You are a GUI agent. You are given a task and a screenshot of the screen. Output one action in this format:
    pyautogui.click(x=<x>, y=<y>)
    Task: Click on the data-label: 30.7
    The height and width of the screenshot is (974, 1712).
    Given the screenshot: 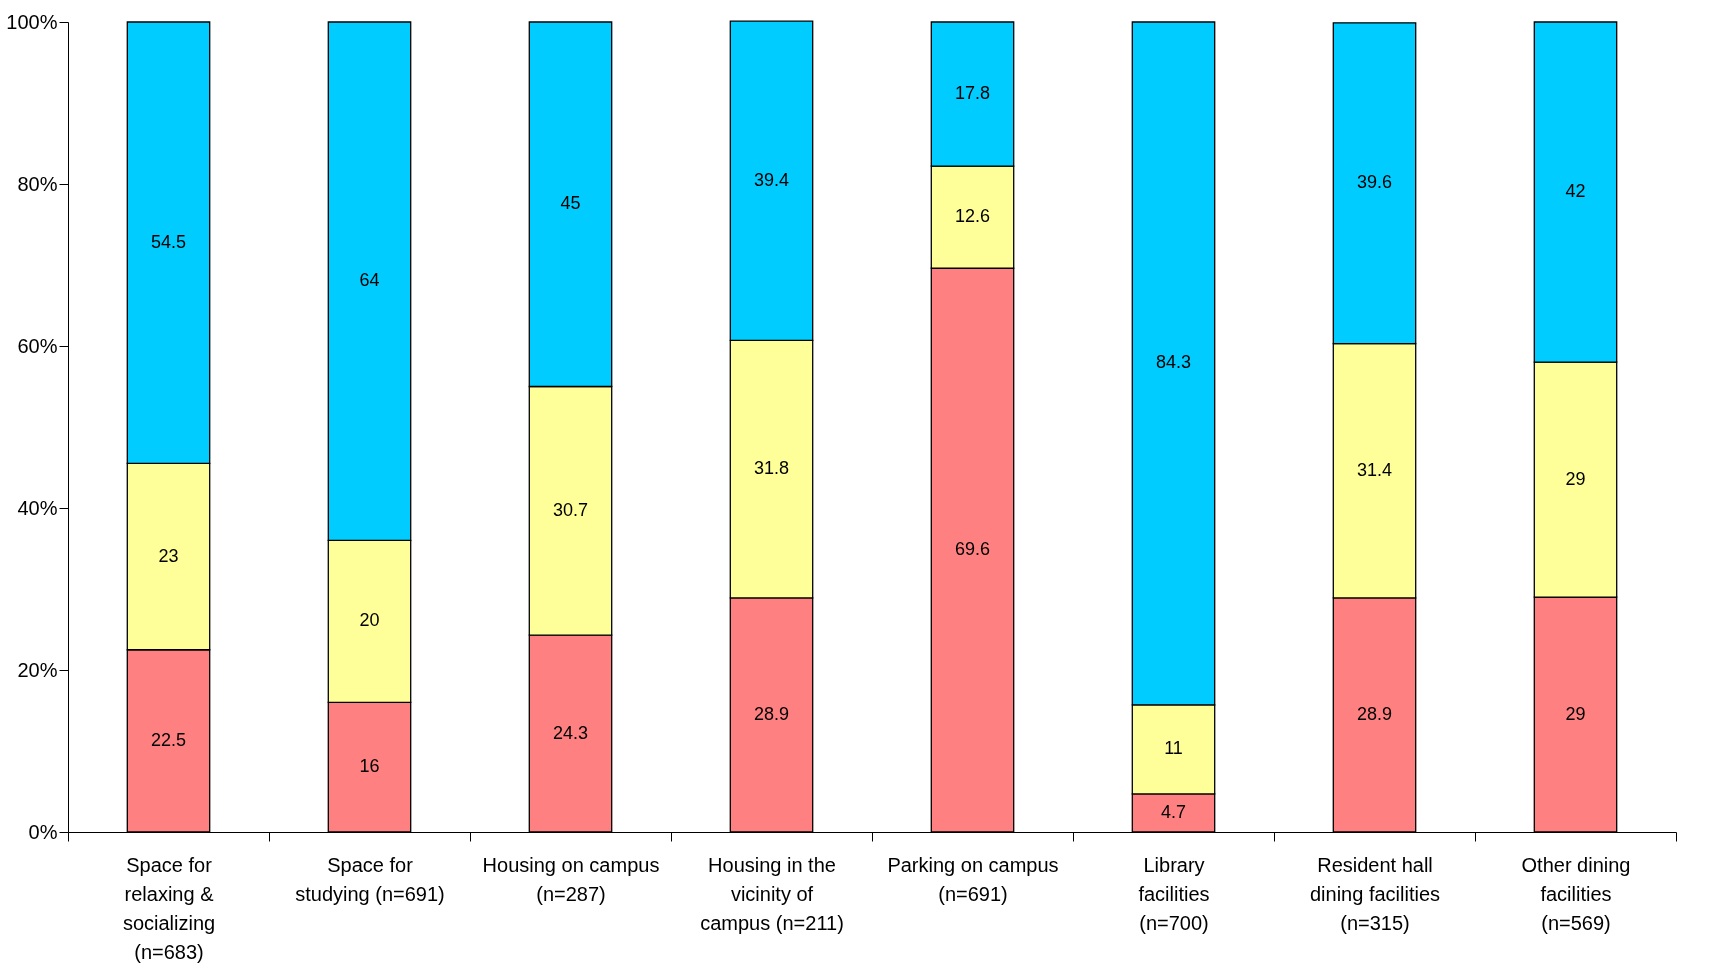 What is the action you would take?
    pyautogui.click(x=570, y=509)
    